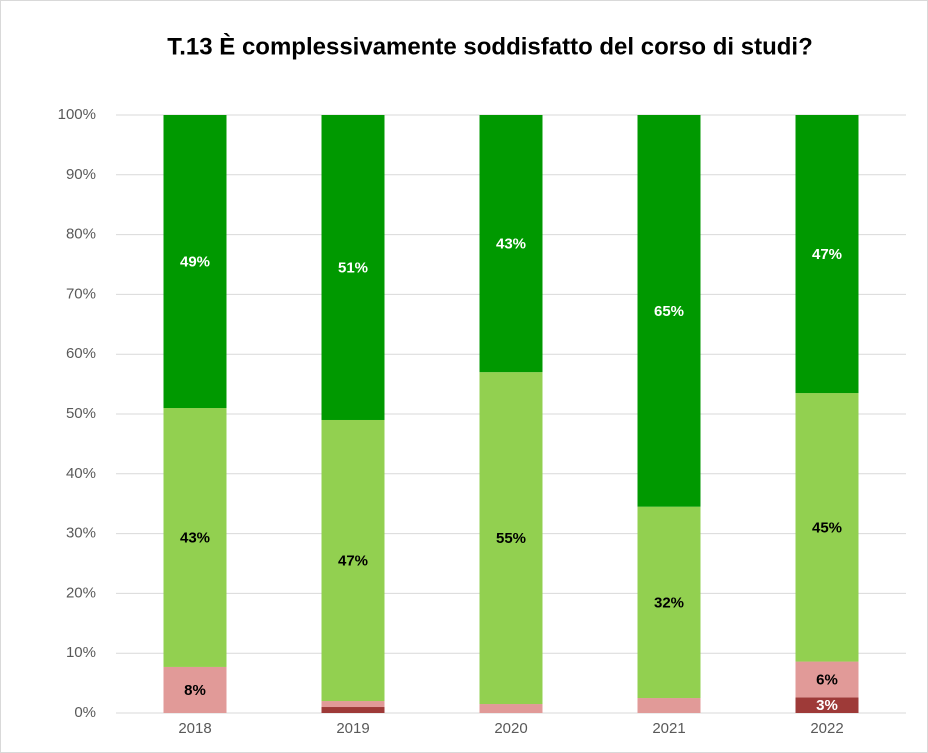  What do you see at coordinates (81, 473) in the screenshot?
I see `y-tick-label: 40%` at bounding box center [81, 473].